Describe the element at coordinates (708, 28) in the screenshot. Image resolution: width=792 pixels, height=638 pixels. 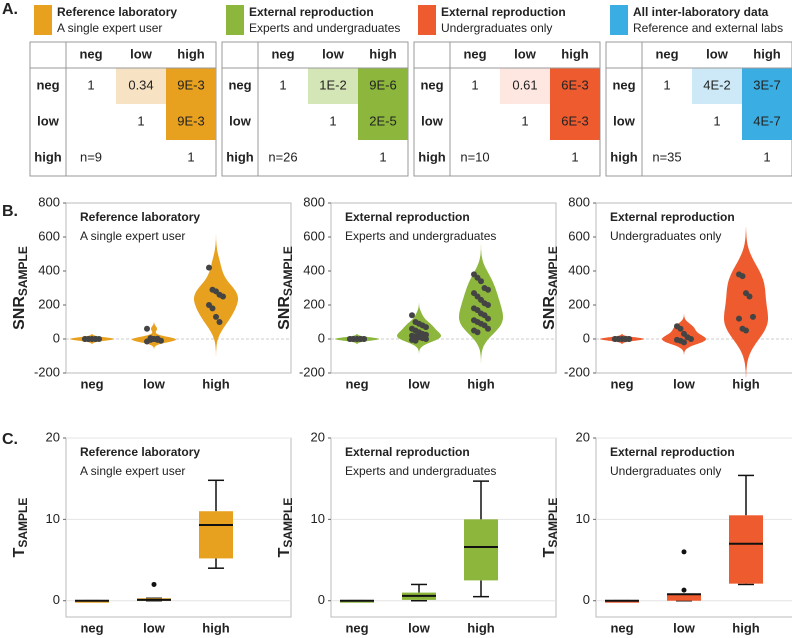
I see `table-subtitle: Reference and external labs` at that location.